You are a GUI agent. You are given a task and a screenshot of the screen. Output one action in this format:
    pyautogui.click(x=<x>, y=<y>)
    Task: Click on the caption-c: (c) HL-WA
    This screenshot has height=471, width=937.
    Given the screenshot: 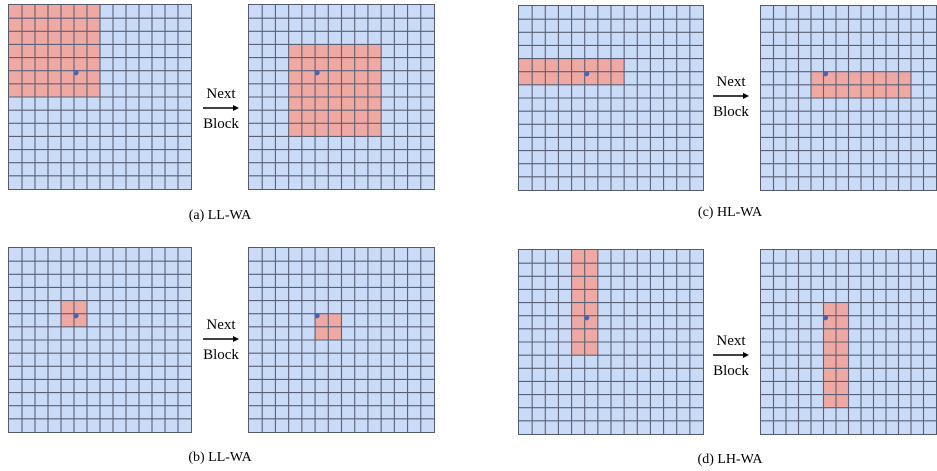 What is the action you would take?
    pyautogui.click(x=730, y=212)
    